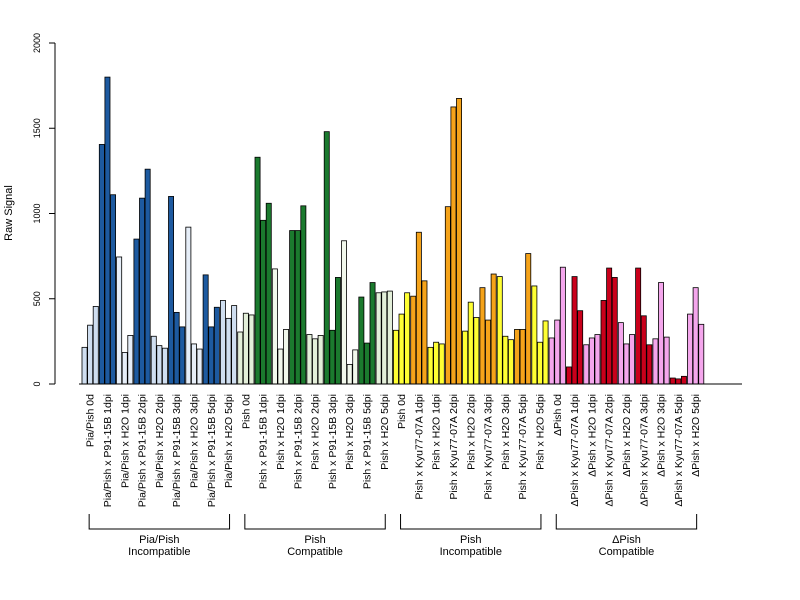 The image size is (800, 600). Describe the element at coordinates (367, 441) in the screenshot. I see `x-tick-label: Pish x P91-15B 5dpi` at that location.